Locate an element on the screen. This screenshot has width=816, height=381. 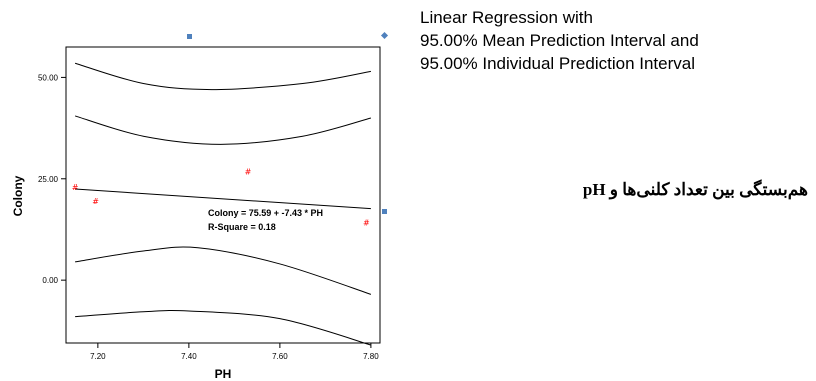
x-axis: 7.20 7.40 7.60 7.80 is located at coordinates (234, 352).